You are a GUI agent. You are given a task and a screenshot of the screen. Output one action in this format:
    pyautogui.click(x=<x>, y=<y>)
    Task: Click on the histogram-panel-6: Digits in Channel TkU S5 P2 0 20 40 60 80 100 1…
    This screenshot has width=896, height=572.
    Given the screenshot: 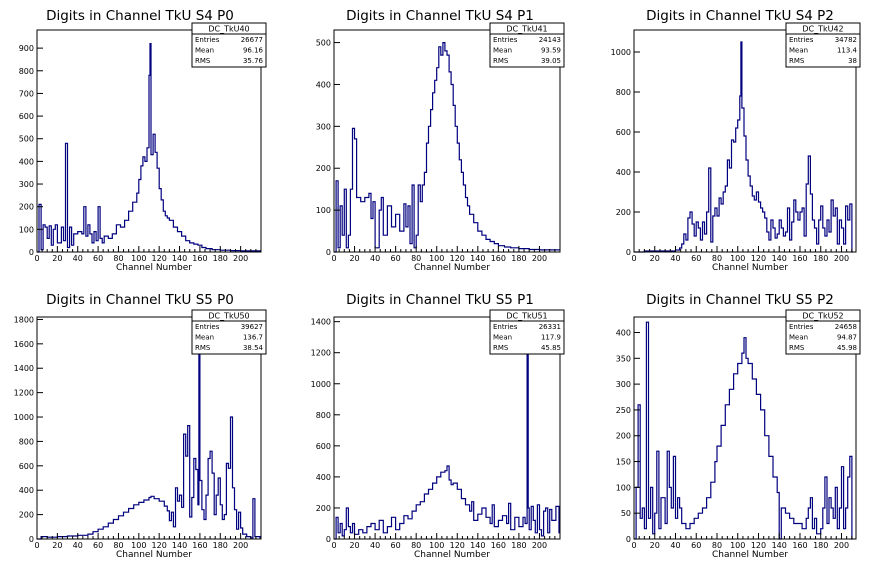 What is the action you would take?
    pyautogui.click(x=738, y=426)
    